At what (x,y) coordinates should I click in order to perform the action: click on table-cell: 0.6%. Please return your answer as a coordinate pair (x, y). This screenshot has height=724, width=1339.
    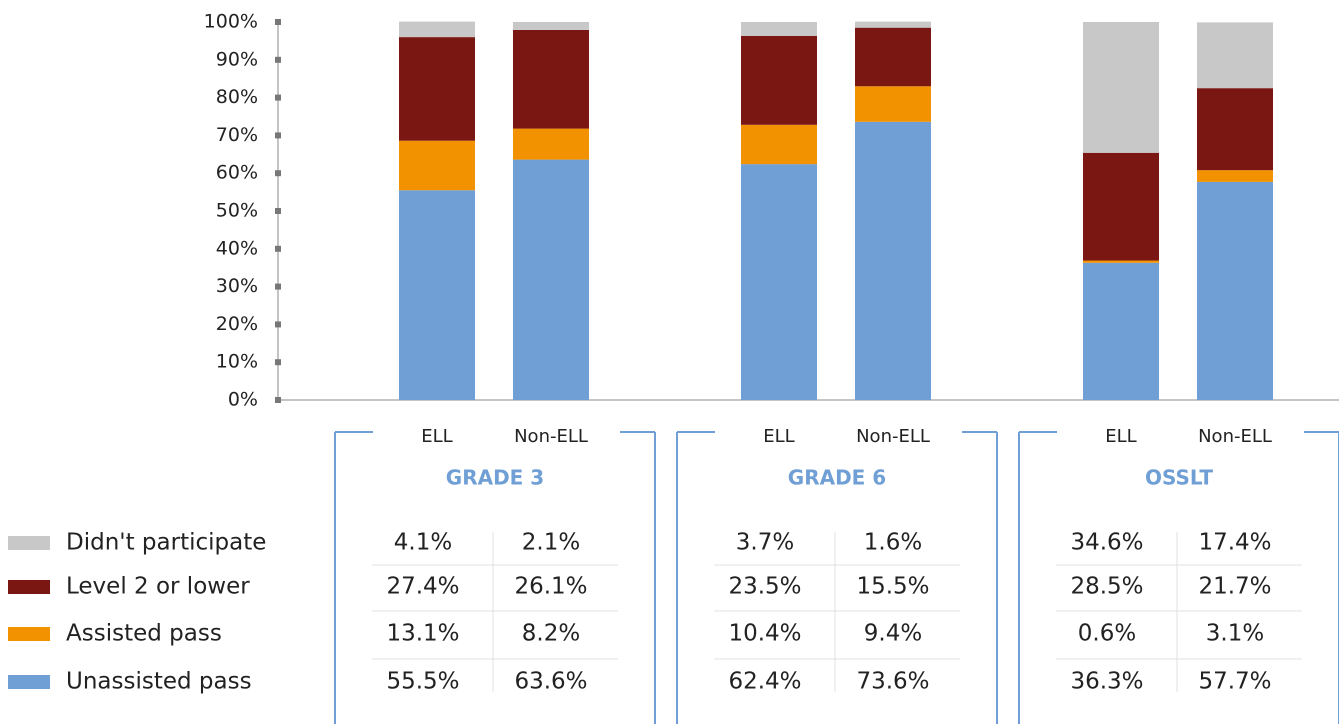
    Looking at the image, I should click on (1107, 634).